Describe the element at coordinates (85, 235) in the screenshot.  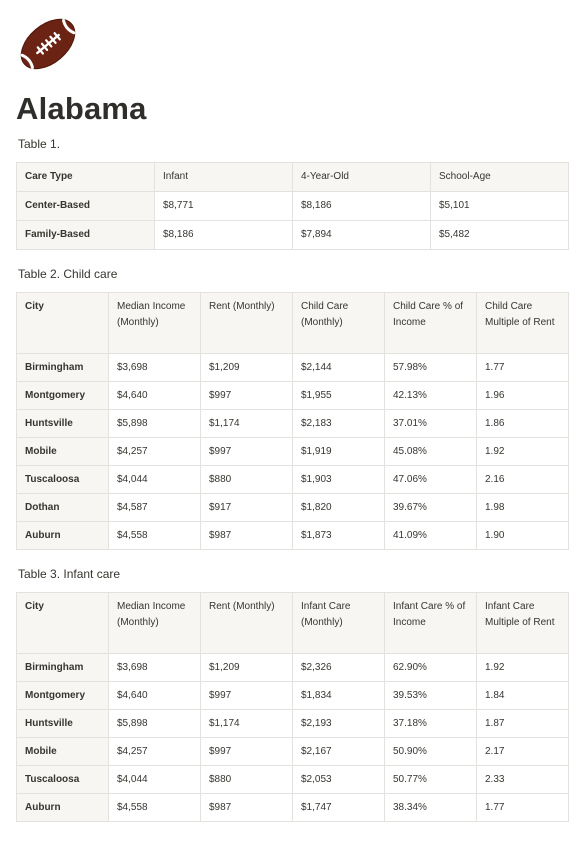
I see `table-cell: Family-Based` at that location.